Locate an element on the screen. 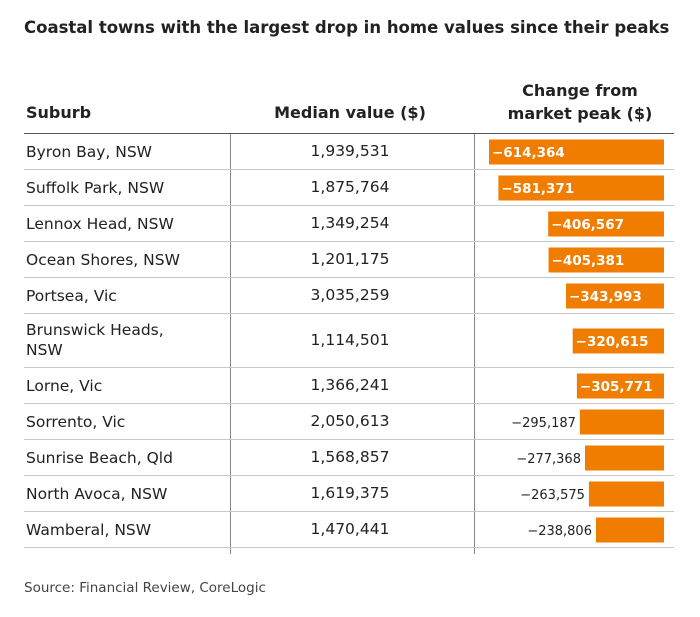 Image resolution: width=700 pixels, height=617 pixels. median-cell: 1,939,531 is located at coordinates (350, 151).